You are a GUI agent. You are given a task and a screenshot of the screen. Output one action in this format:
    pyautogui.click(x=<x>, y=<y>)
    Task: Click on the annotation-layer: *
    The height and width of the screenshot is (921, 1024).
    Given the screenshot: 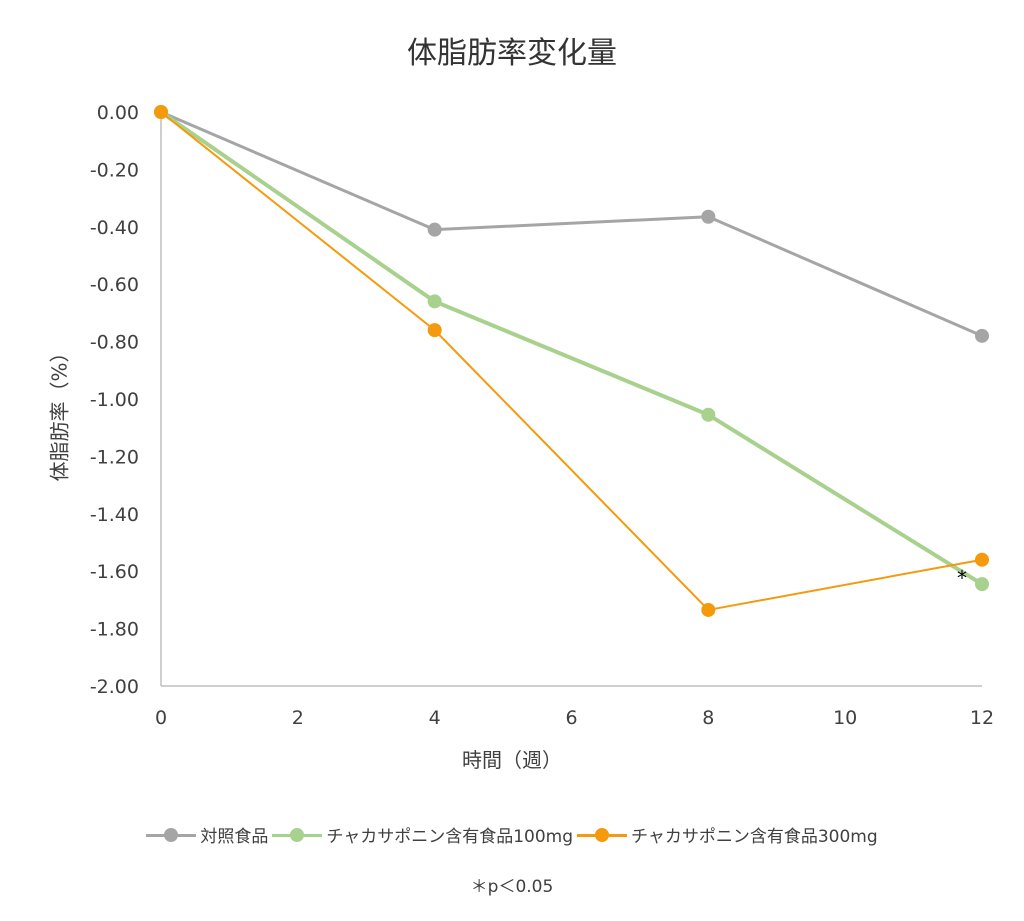 What is the action you would take?
    pyautogui.click(x=962, y=578)
    